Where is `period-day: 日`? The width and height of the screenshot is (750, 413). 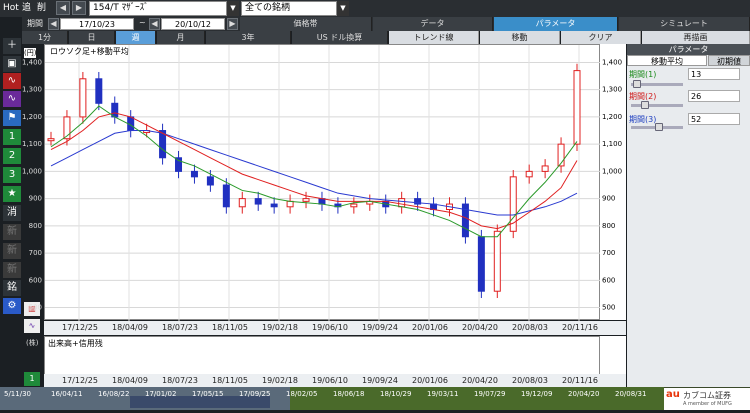
period-day: 日 is located at coordinates (92, 37).